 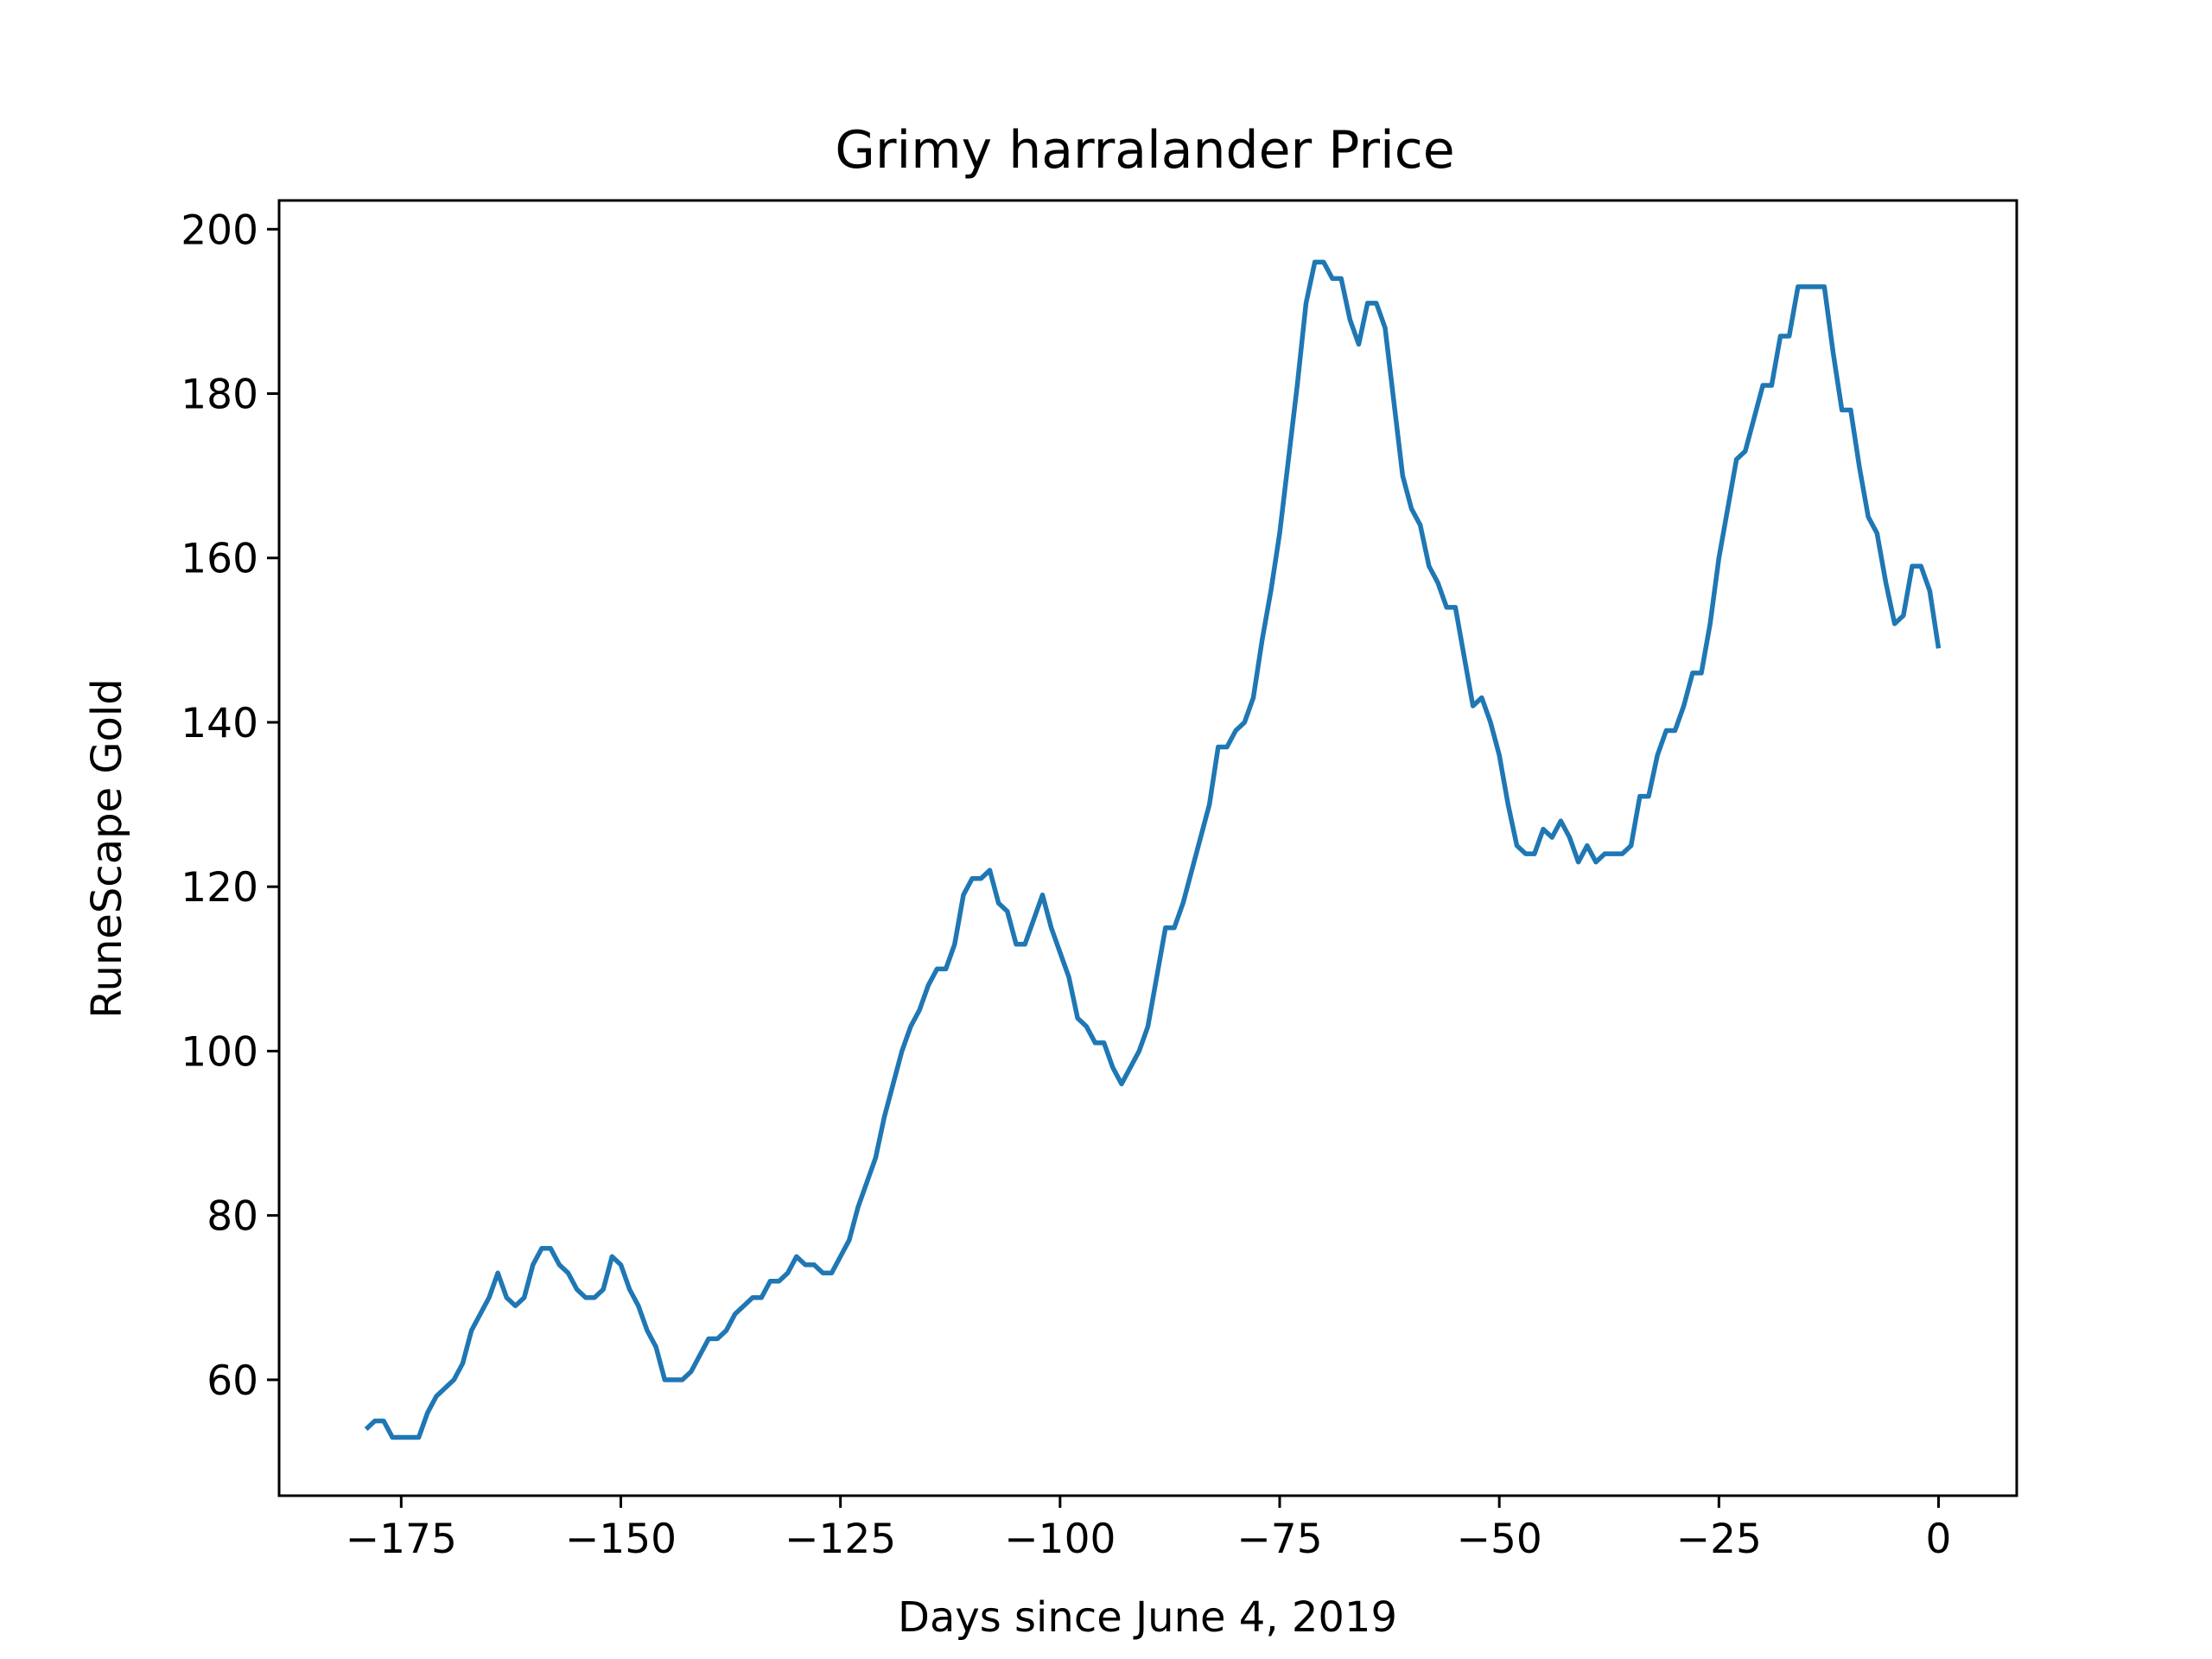 What do you see at coordinates (230, 806) in the screenshot?
I see `y-axis: 60 80 100 120 140 160 180 200` at bounding box center [230, 806].